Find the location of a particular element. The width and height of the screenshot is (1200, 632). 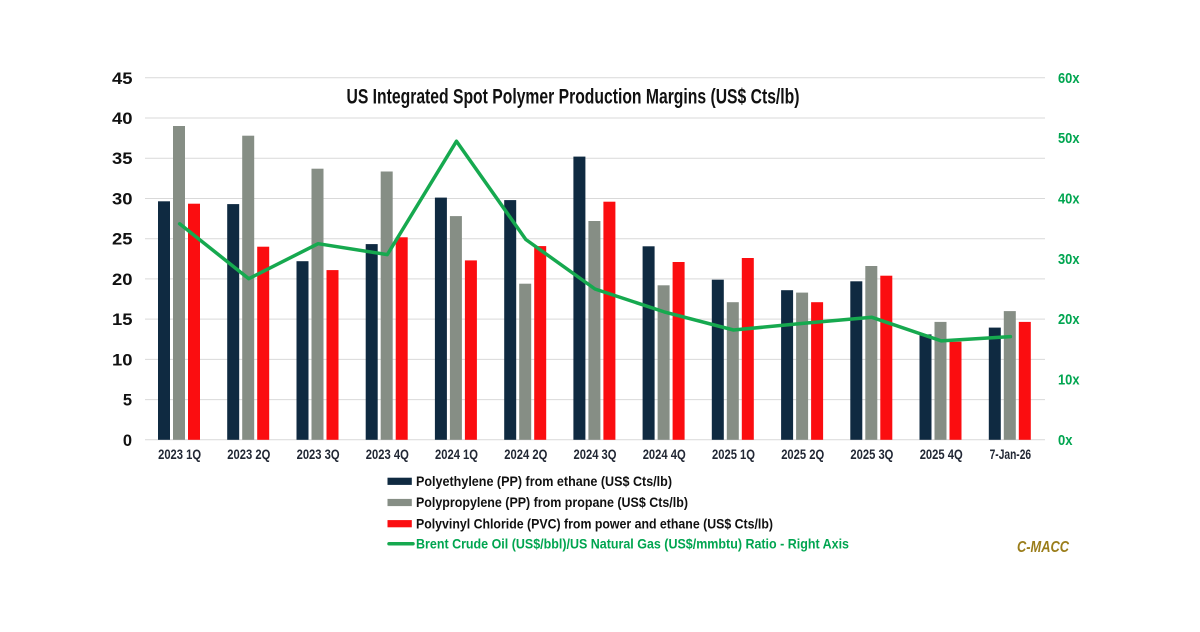

svg-text: 2023 1Q is located at coordinates (179, 454).